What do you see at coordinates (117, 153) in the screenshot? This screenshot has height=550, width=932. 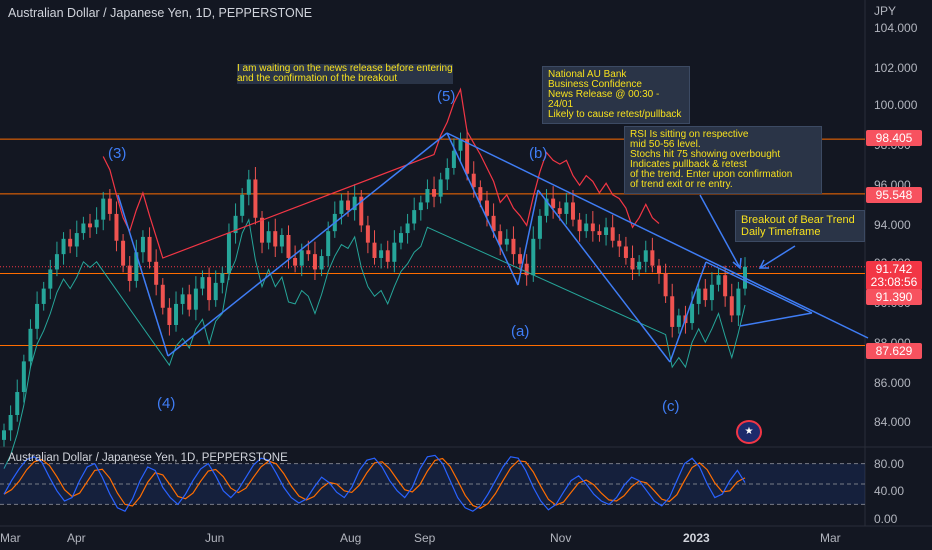 I see `wave-label-3: (3)` at bounding box center [117, 153].